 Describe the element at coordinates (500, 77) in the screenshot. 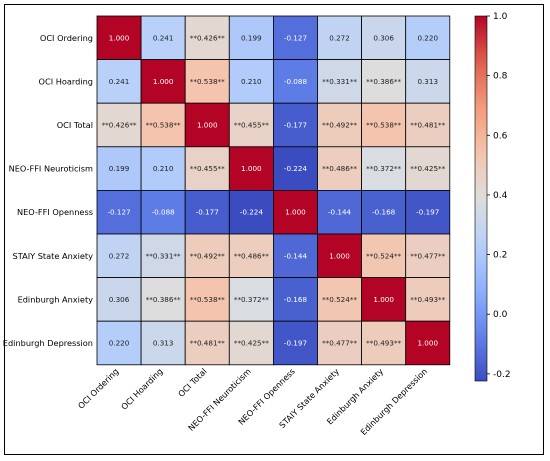

I see `colorbar-tick-label: 0.8` at that location.